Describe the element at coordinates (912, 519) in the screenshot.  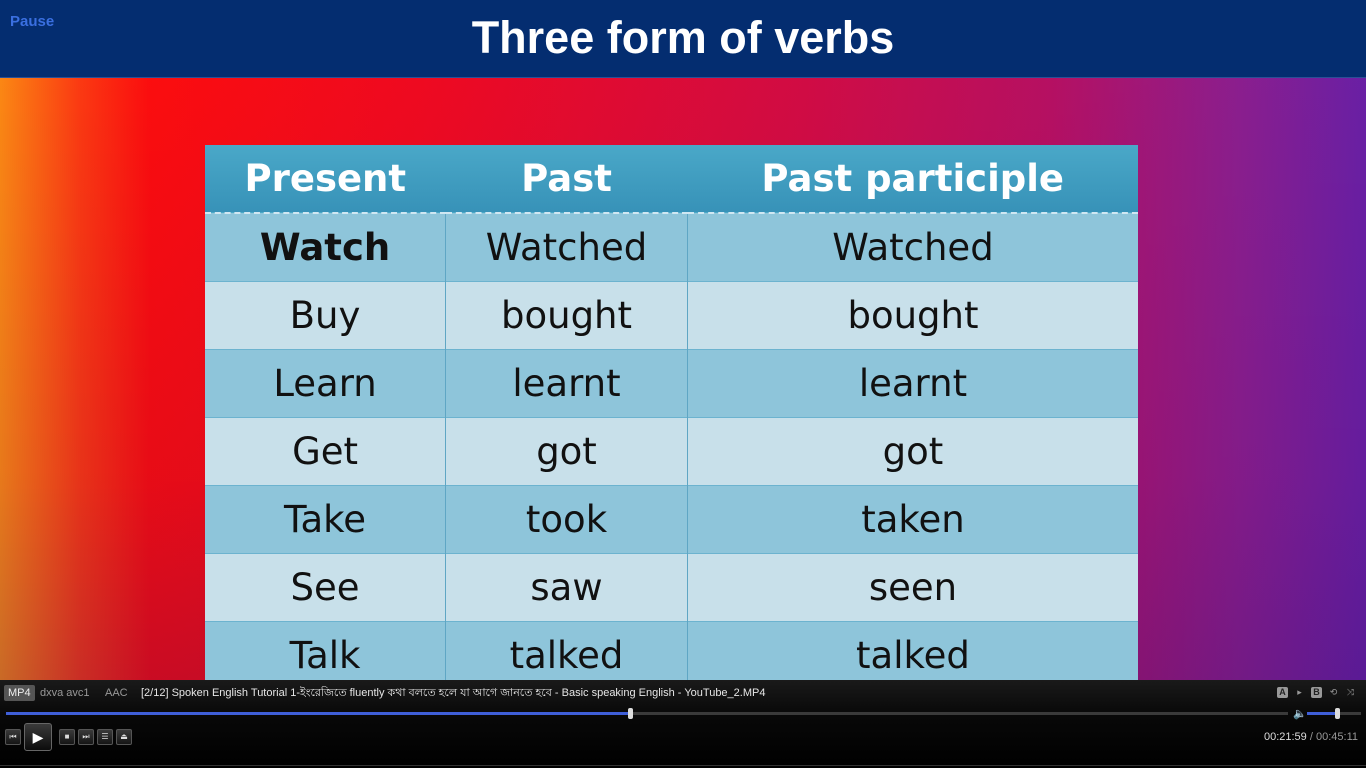
I see `cell-past-participle: taken` at that location.